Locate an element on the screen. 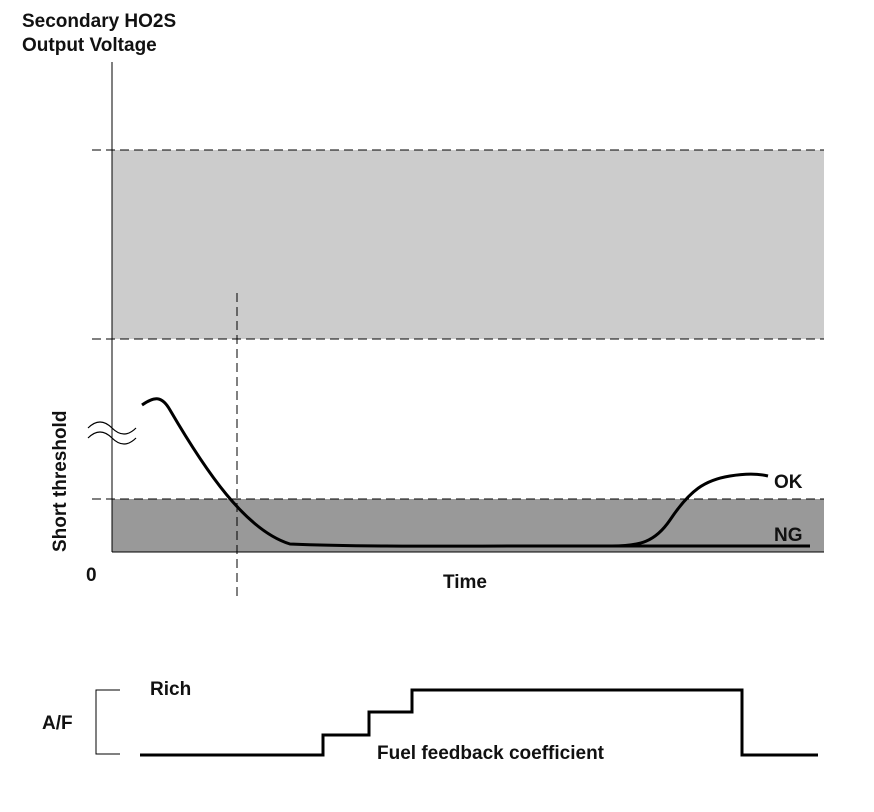 Image resolution: width=874 pixels, height=812 pixels. voltage-curve-ng is located at coordinates (475, 472).